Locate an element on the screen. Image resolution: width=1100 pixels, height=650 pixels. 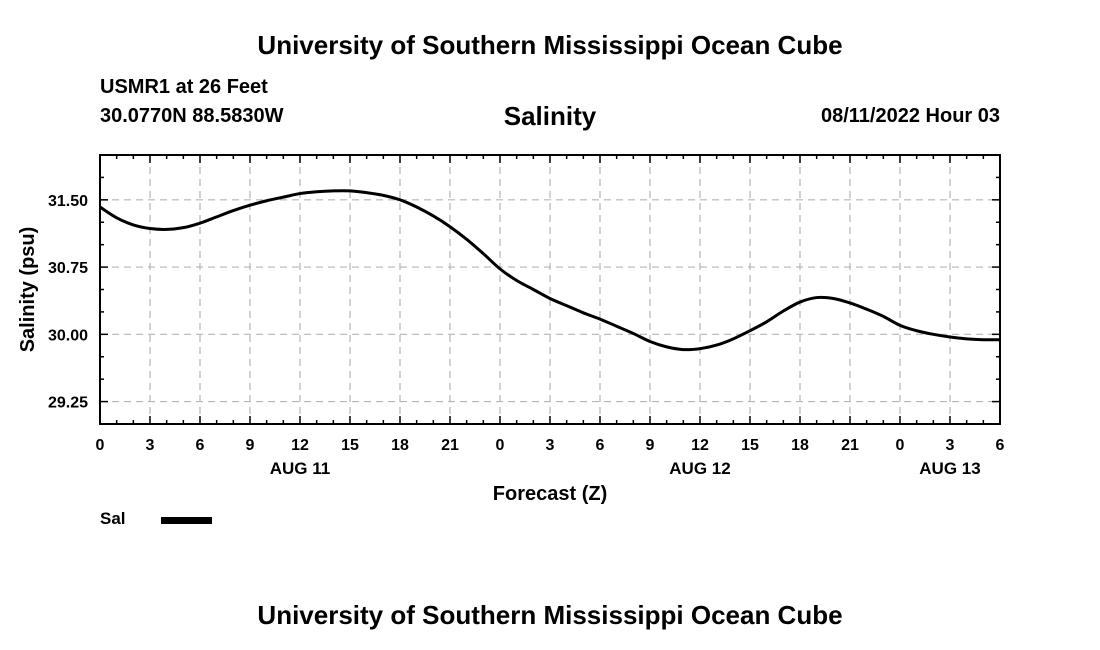
y-tick-label: 31.50 is located at coordinates (68, 201).